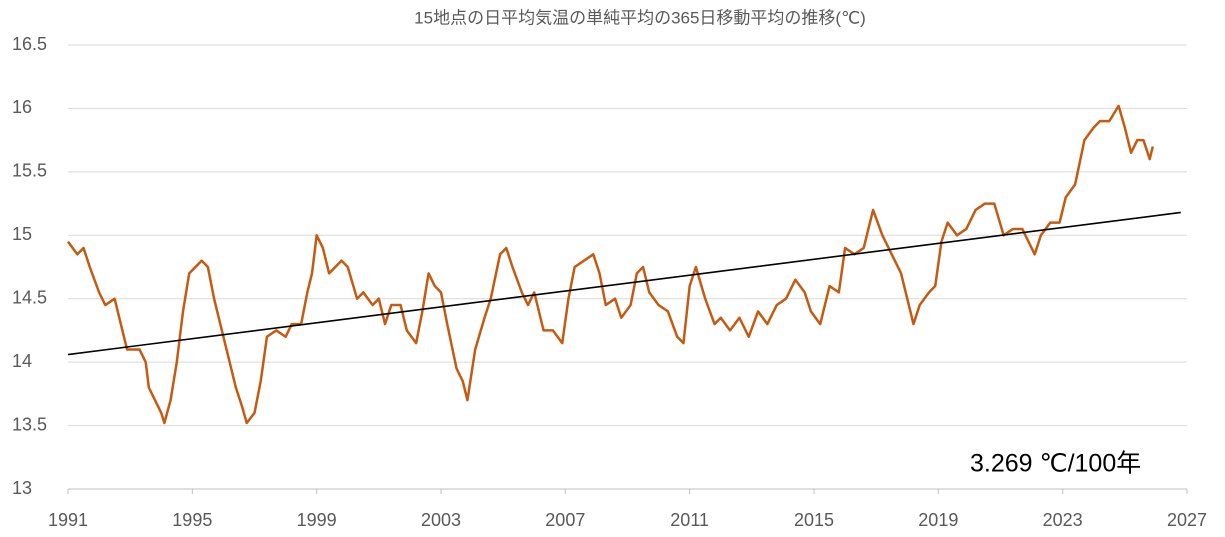  Describe the element at coordinates (938, 520) in the screenshot. I see `x-tick-label: 2019` at that location.